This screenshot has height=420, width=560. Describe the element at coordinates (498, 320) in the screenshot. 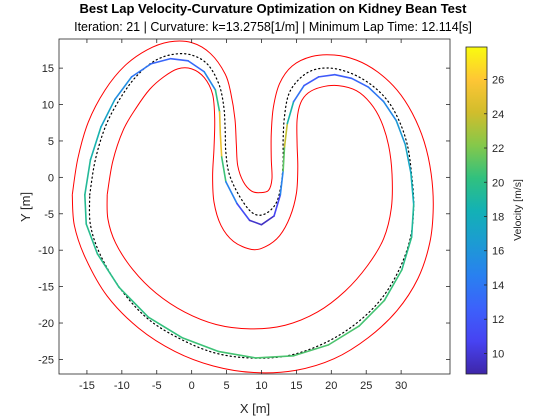

I see `colorbar-tick-label: 12` at that location.